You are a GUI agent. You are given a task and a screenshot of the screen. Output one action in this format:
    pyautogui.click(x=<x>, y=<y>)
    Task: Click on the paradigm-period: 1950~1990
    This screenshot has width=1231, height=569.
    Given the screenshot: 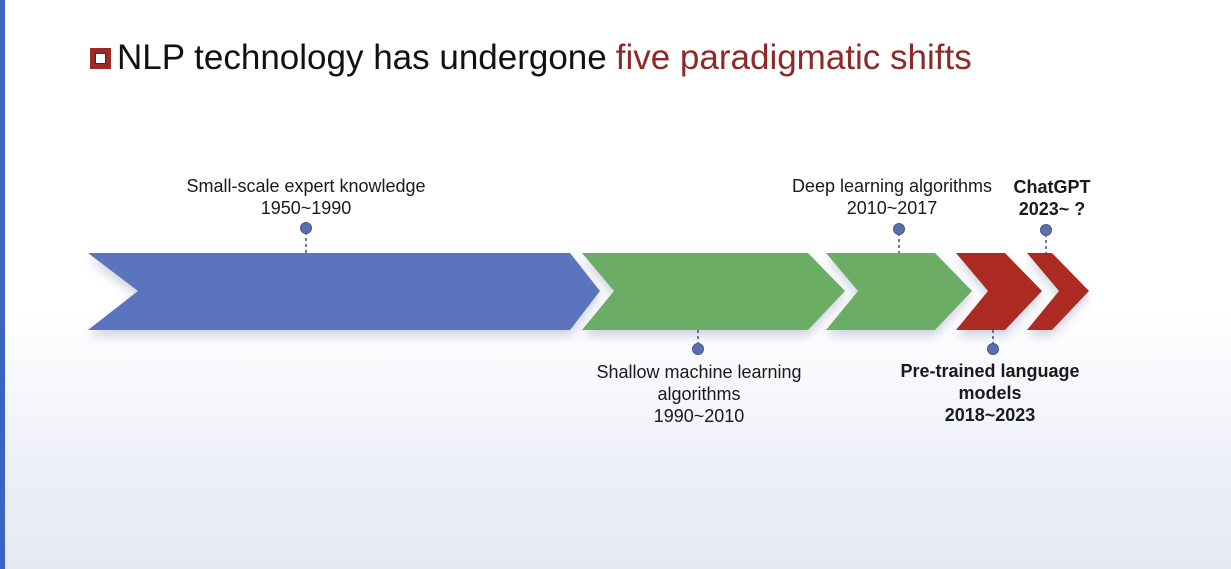 What is the action you would take?
    pyautogui.click(x=306, y=208)
    